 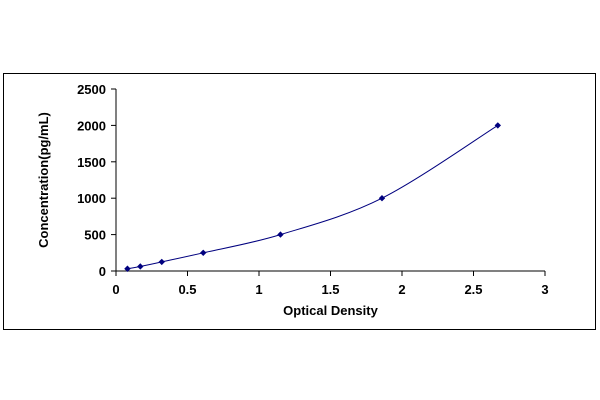 What do you see at coordinates (102, 271) in the screenshot?
I see `y-tick-label: 0` at bounding box center [102, 271].